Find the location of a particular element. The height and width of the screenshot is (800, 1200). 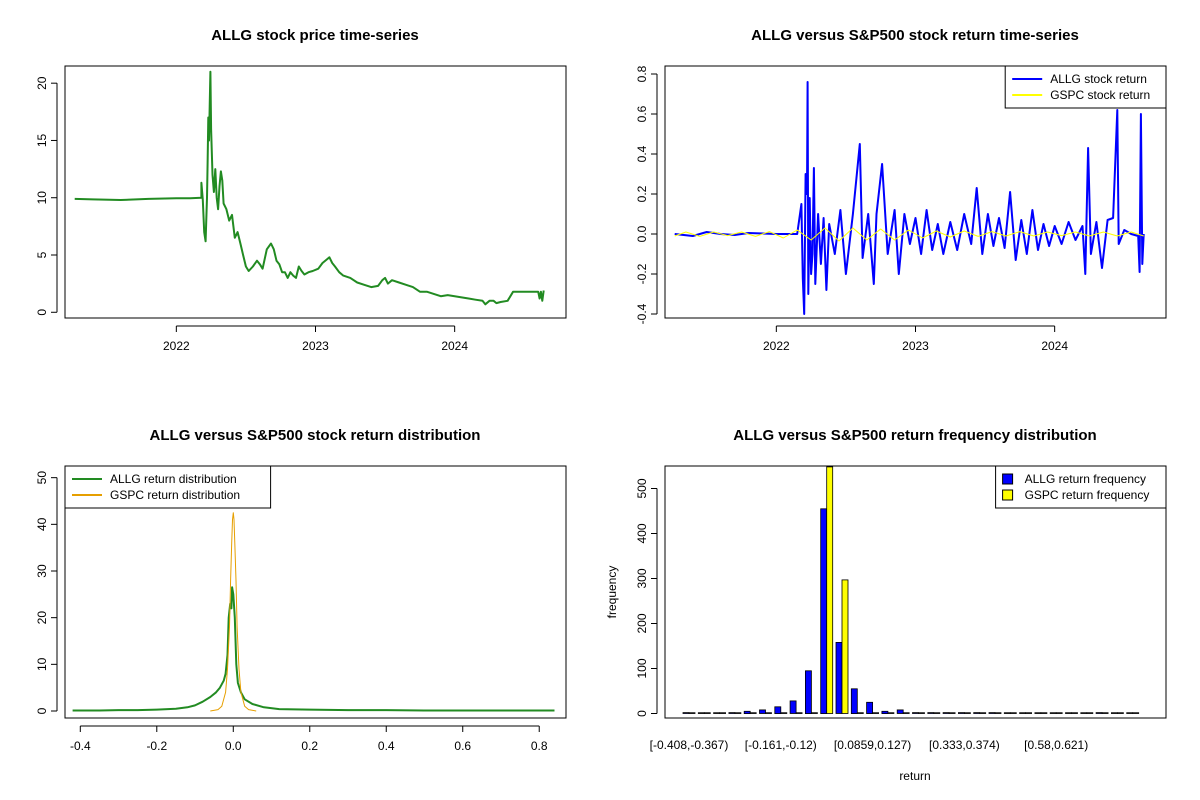

x-tick-label: 0.2 is located at coordinates (309, 746).